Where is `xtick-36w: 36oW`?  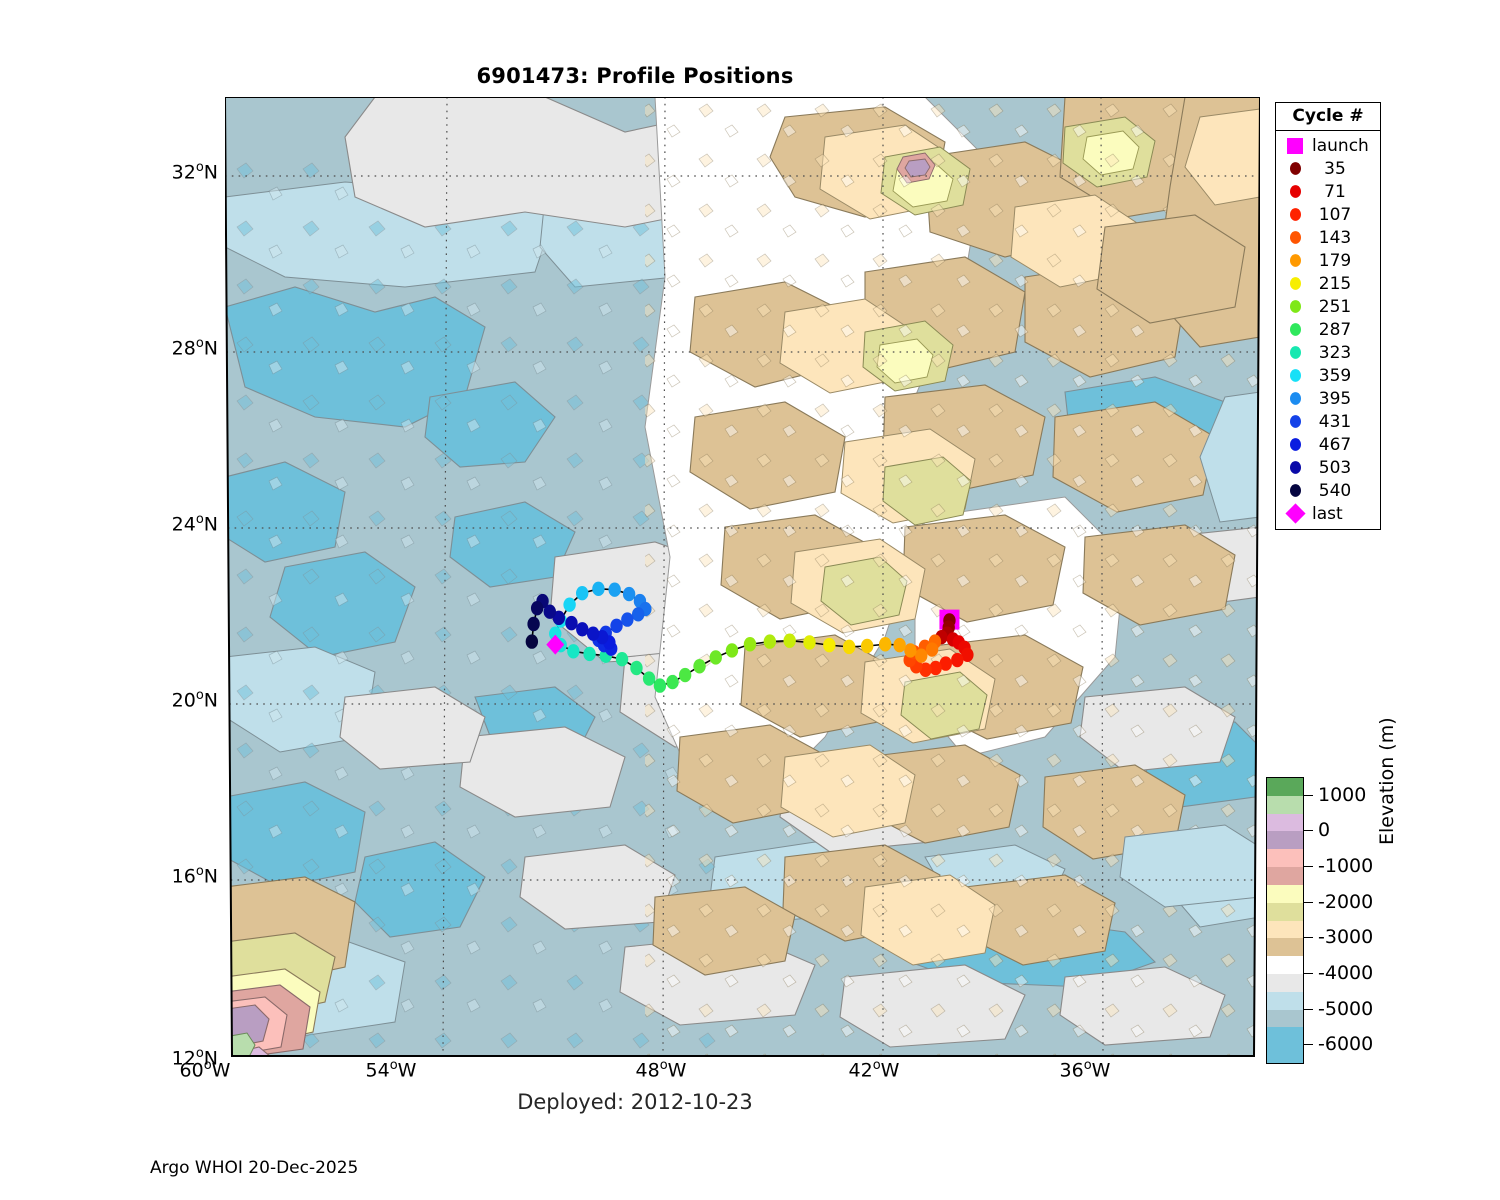
xtick-36w: 36oW is located at coordinates (1085, 1070).